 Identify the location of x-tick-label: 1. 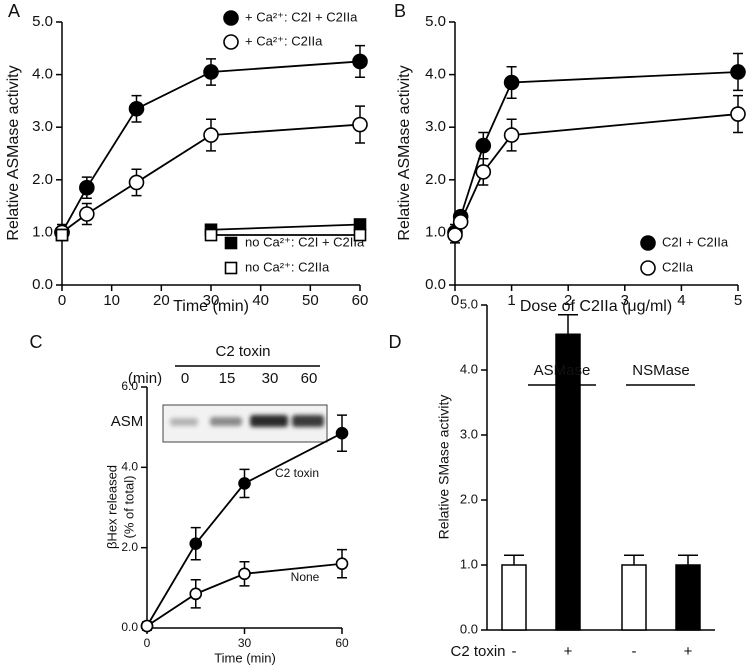
(511, 300).